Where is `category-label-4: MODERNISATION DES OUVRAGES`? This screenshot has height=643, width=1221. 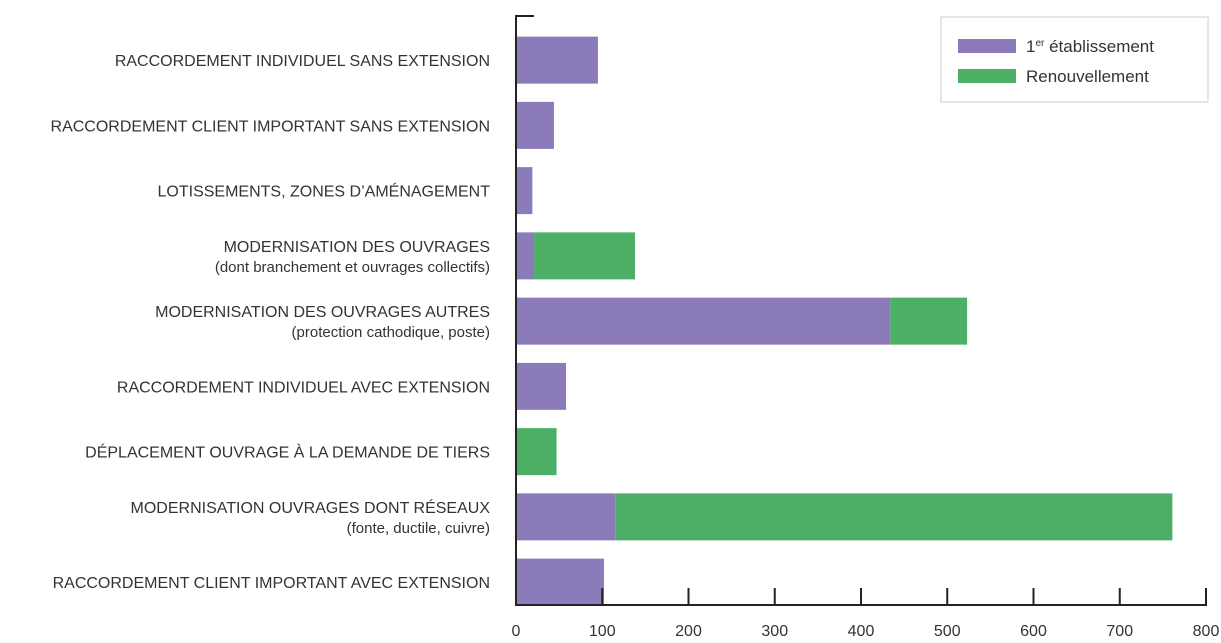 category-label-4: MODERNISATION DES OUVRAGES is located at coordinates (357, 247).